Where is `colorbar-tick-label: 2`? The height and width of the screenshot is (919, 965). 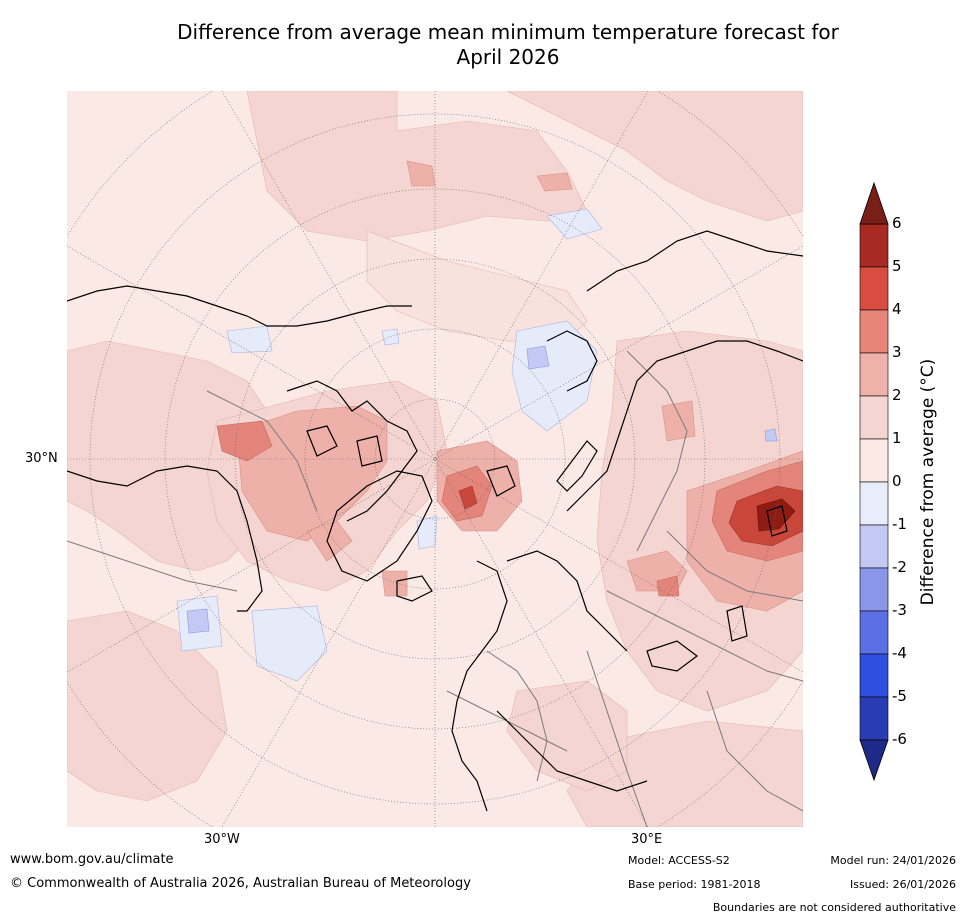
colorbar-tick-label: 2 is located at coordinates (897, 395).